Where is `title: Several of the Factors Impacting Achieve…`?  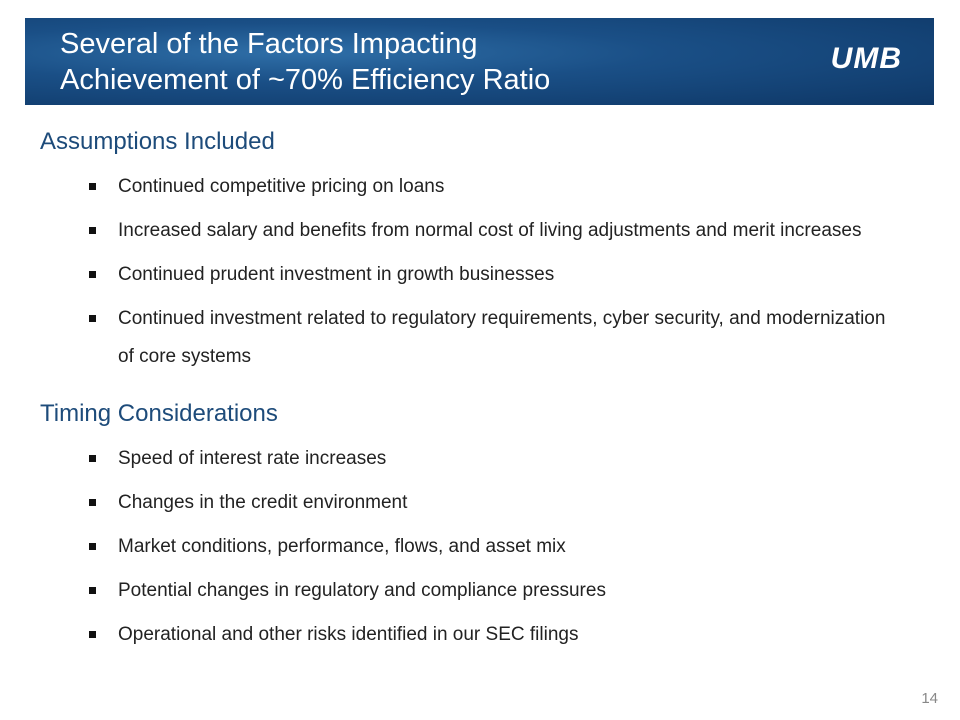
title: Several of the Factors Impacting Achieve… is located at coordinates (305, 62).